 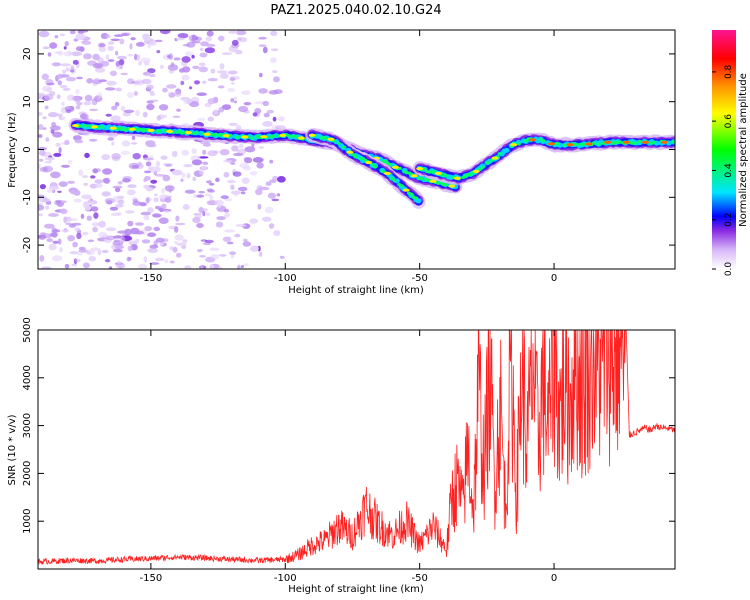 I want to click on x-tick-label: -100, so click(x=285, y=278).